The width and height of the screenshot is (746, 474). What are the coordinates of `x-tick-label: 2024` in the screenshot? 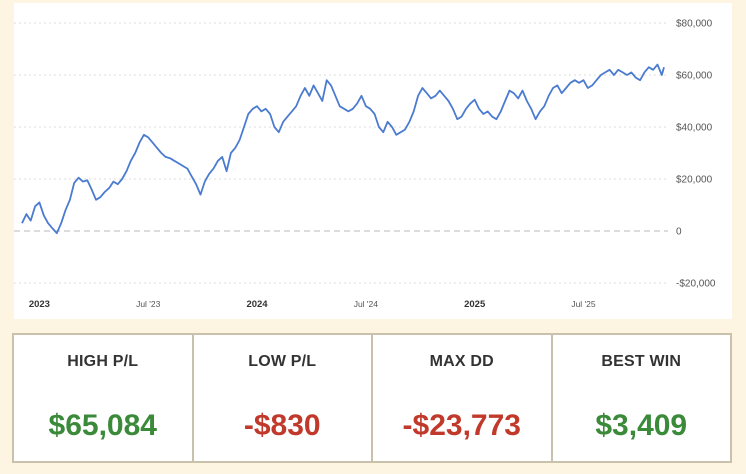 It's located at (257, 304).